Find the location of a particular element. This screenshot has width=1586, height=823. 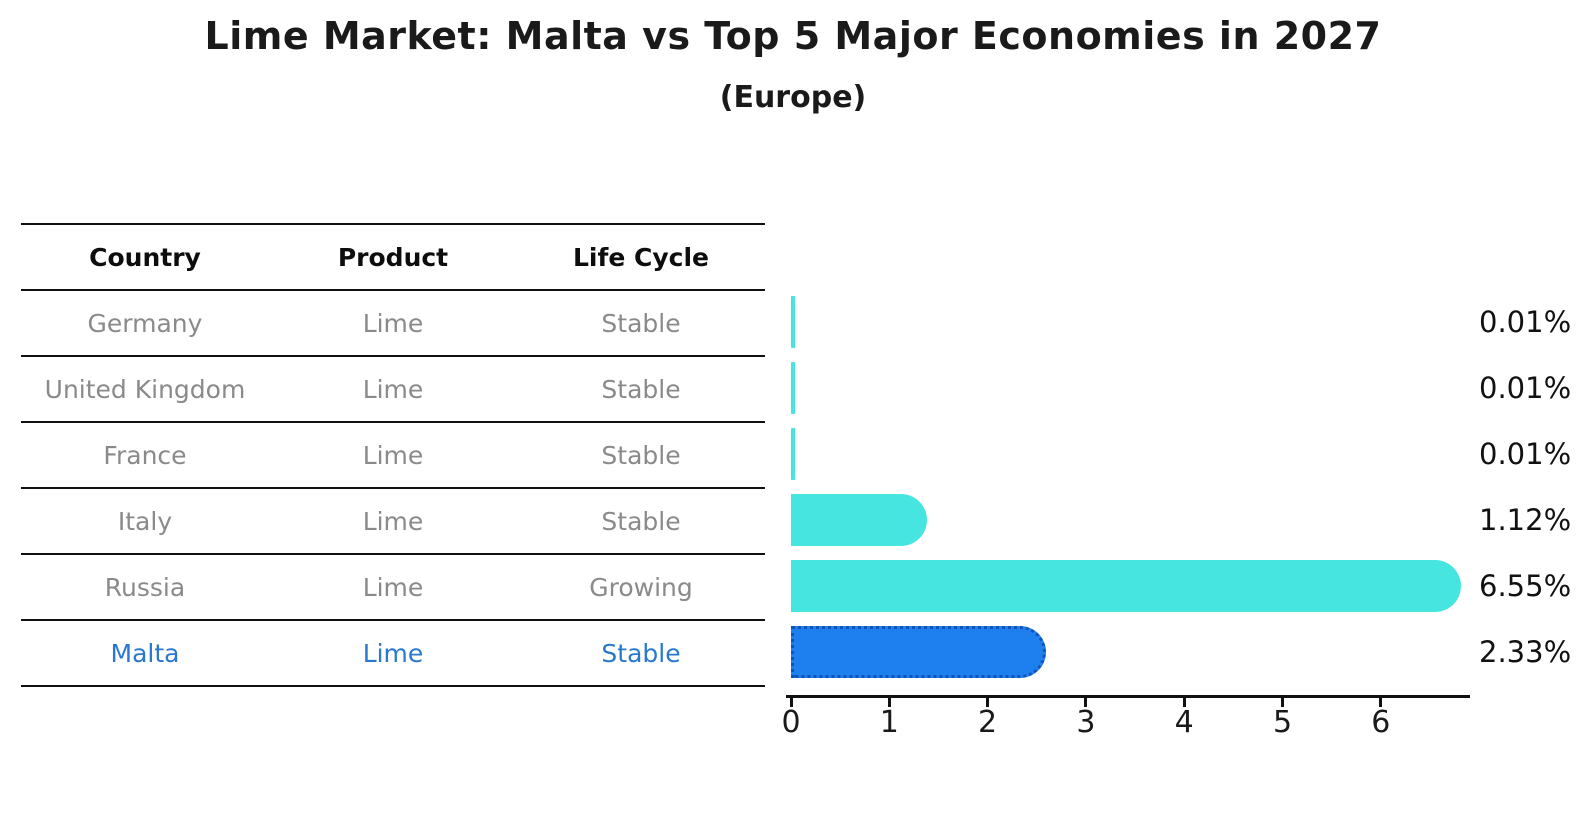

value-label-france: 0.01% is located at coordinates (1525, 454).